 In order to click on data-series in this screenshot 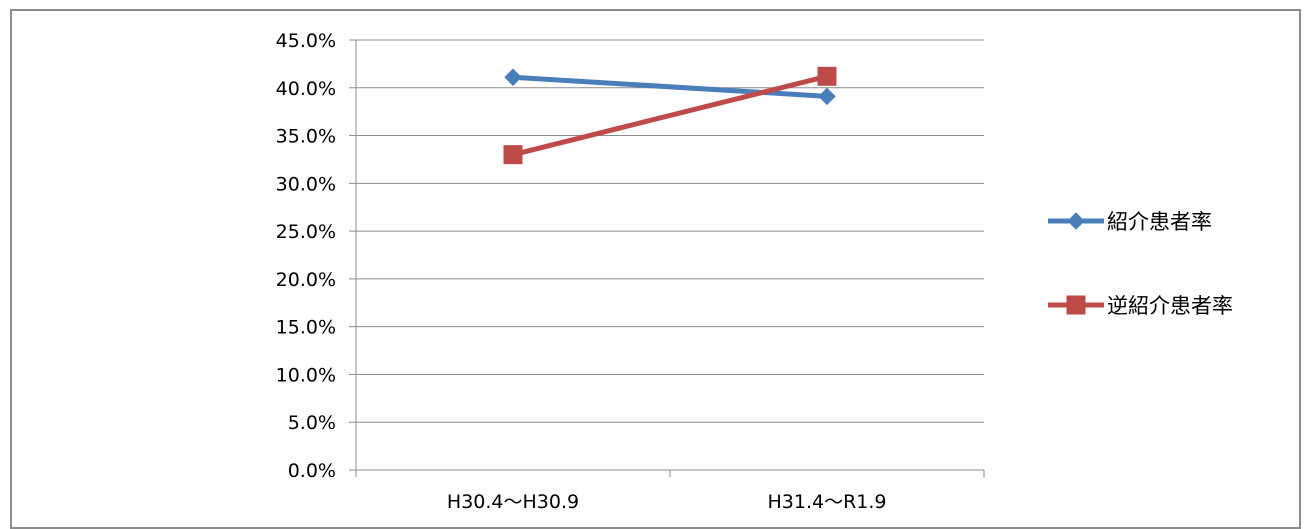, I will do `click(670, 115)`.